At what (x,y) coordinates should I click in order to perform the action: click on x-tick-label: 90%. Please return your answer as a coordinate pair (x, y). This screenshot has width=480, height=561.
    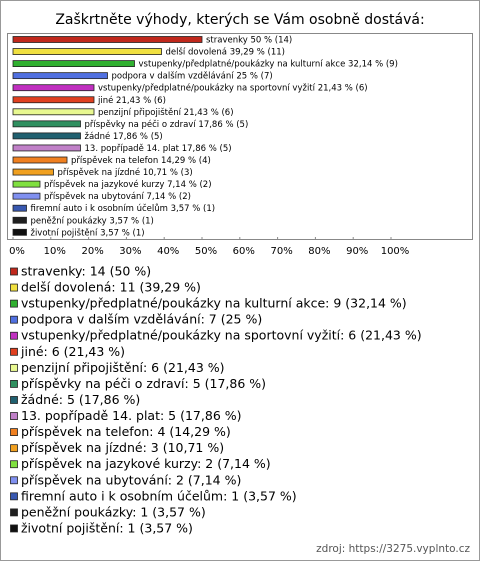
    Looking at the image, I should click on (357, 251).